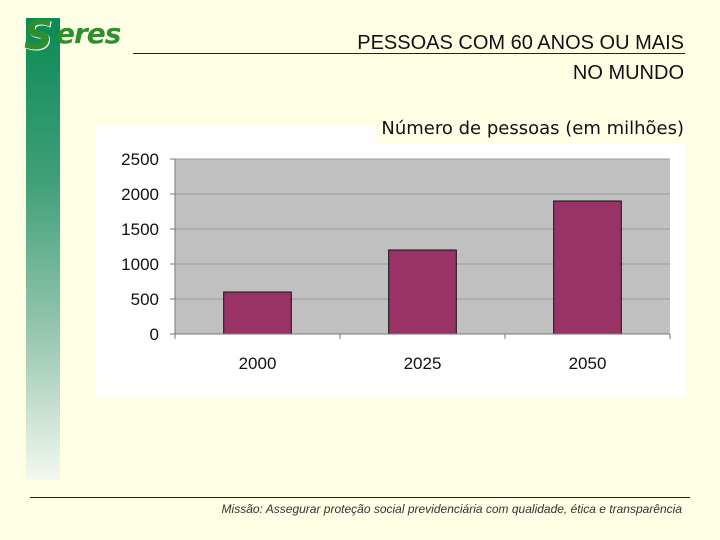 The width and height of the screenshot is (720, 540). Describe the element at coordinates (588, 363) in the screenshot. I see `x-tick-label: 2050` at that location.